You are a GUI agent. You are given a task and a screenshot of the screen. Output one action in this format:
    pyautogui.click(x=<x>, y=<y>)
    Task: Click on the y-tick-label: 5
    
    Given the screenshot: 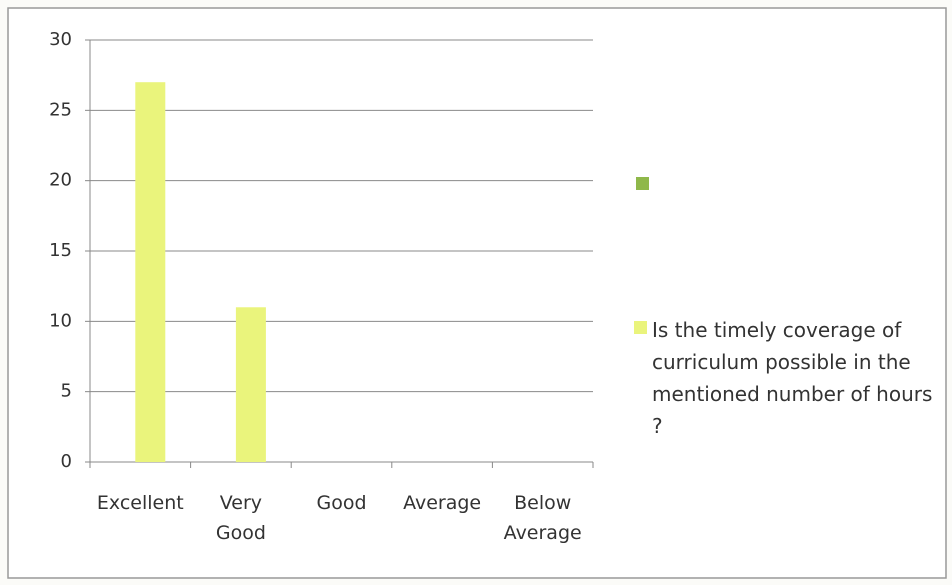 What is the action you would take?
    pyautogui.click(x=66, y=391)
    